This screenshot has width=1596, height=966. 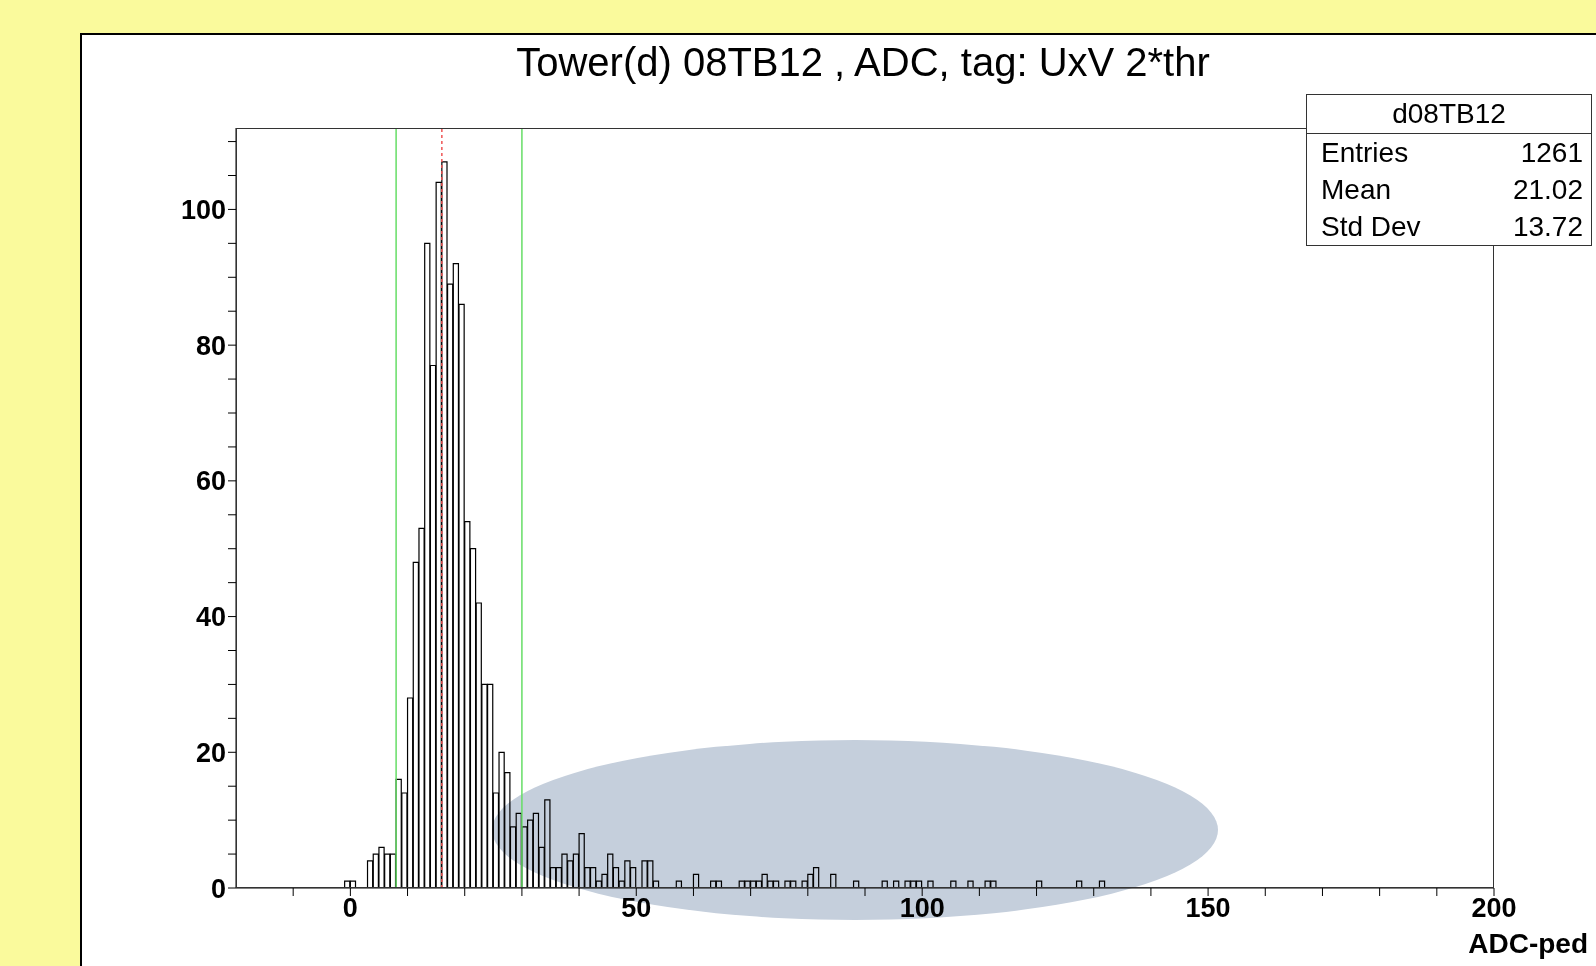 What do you see at coordinates (218, 888) in the screenshot?
I see `y-tick-label: 0` at bounding box center [218, 888].